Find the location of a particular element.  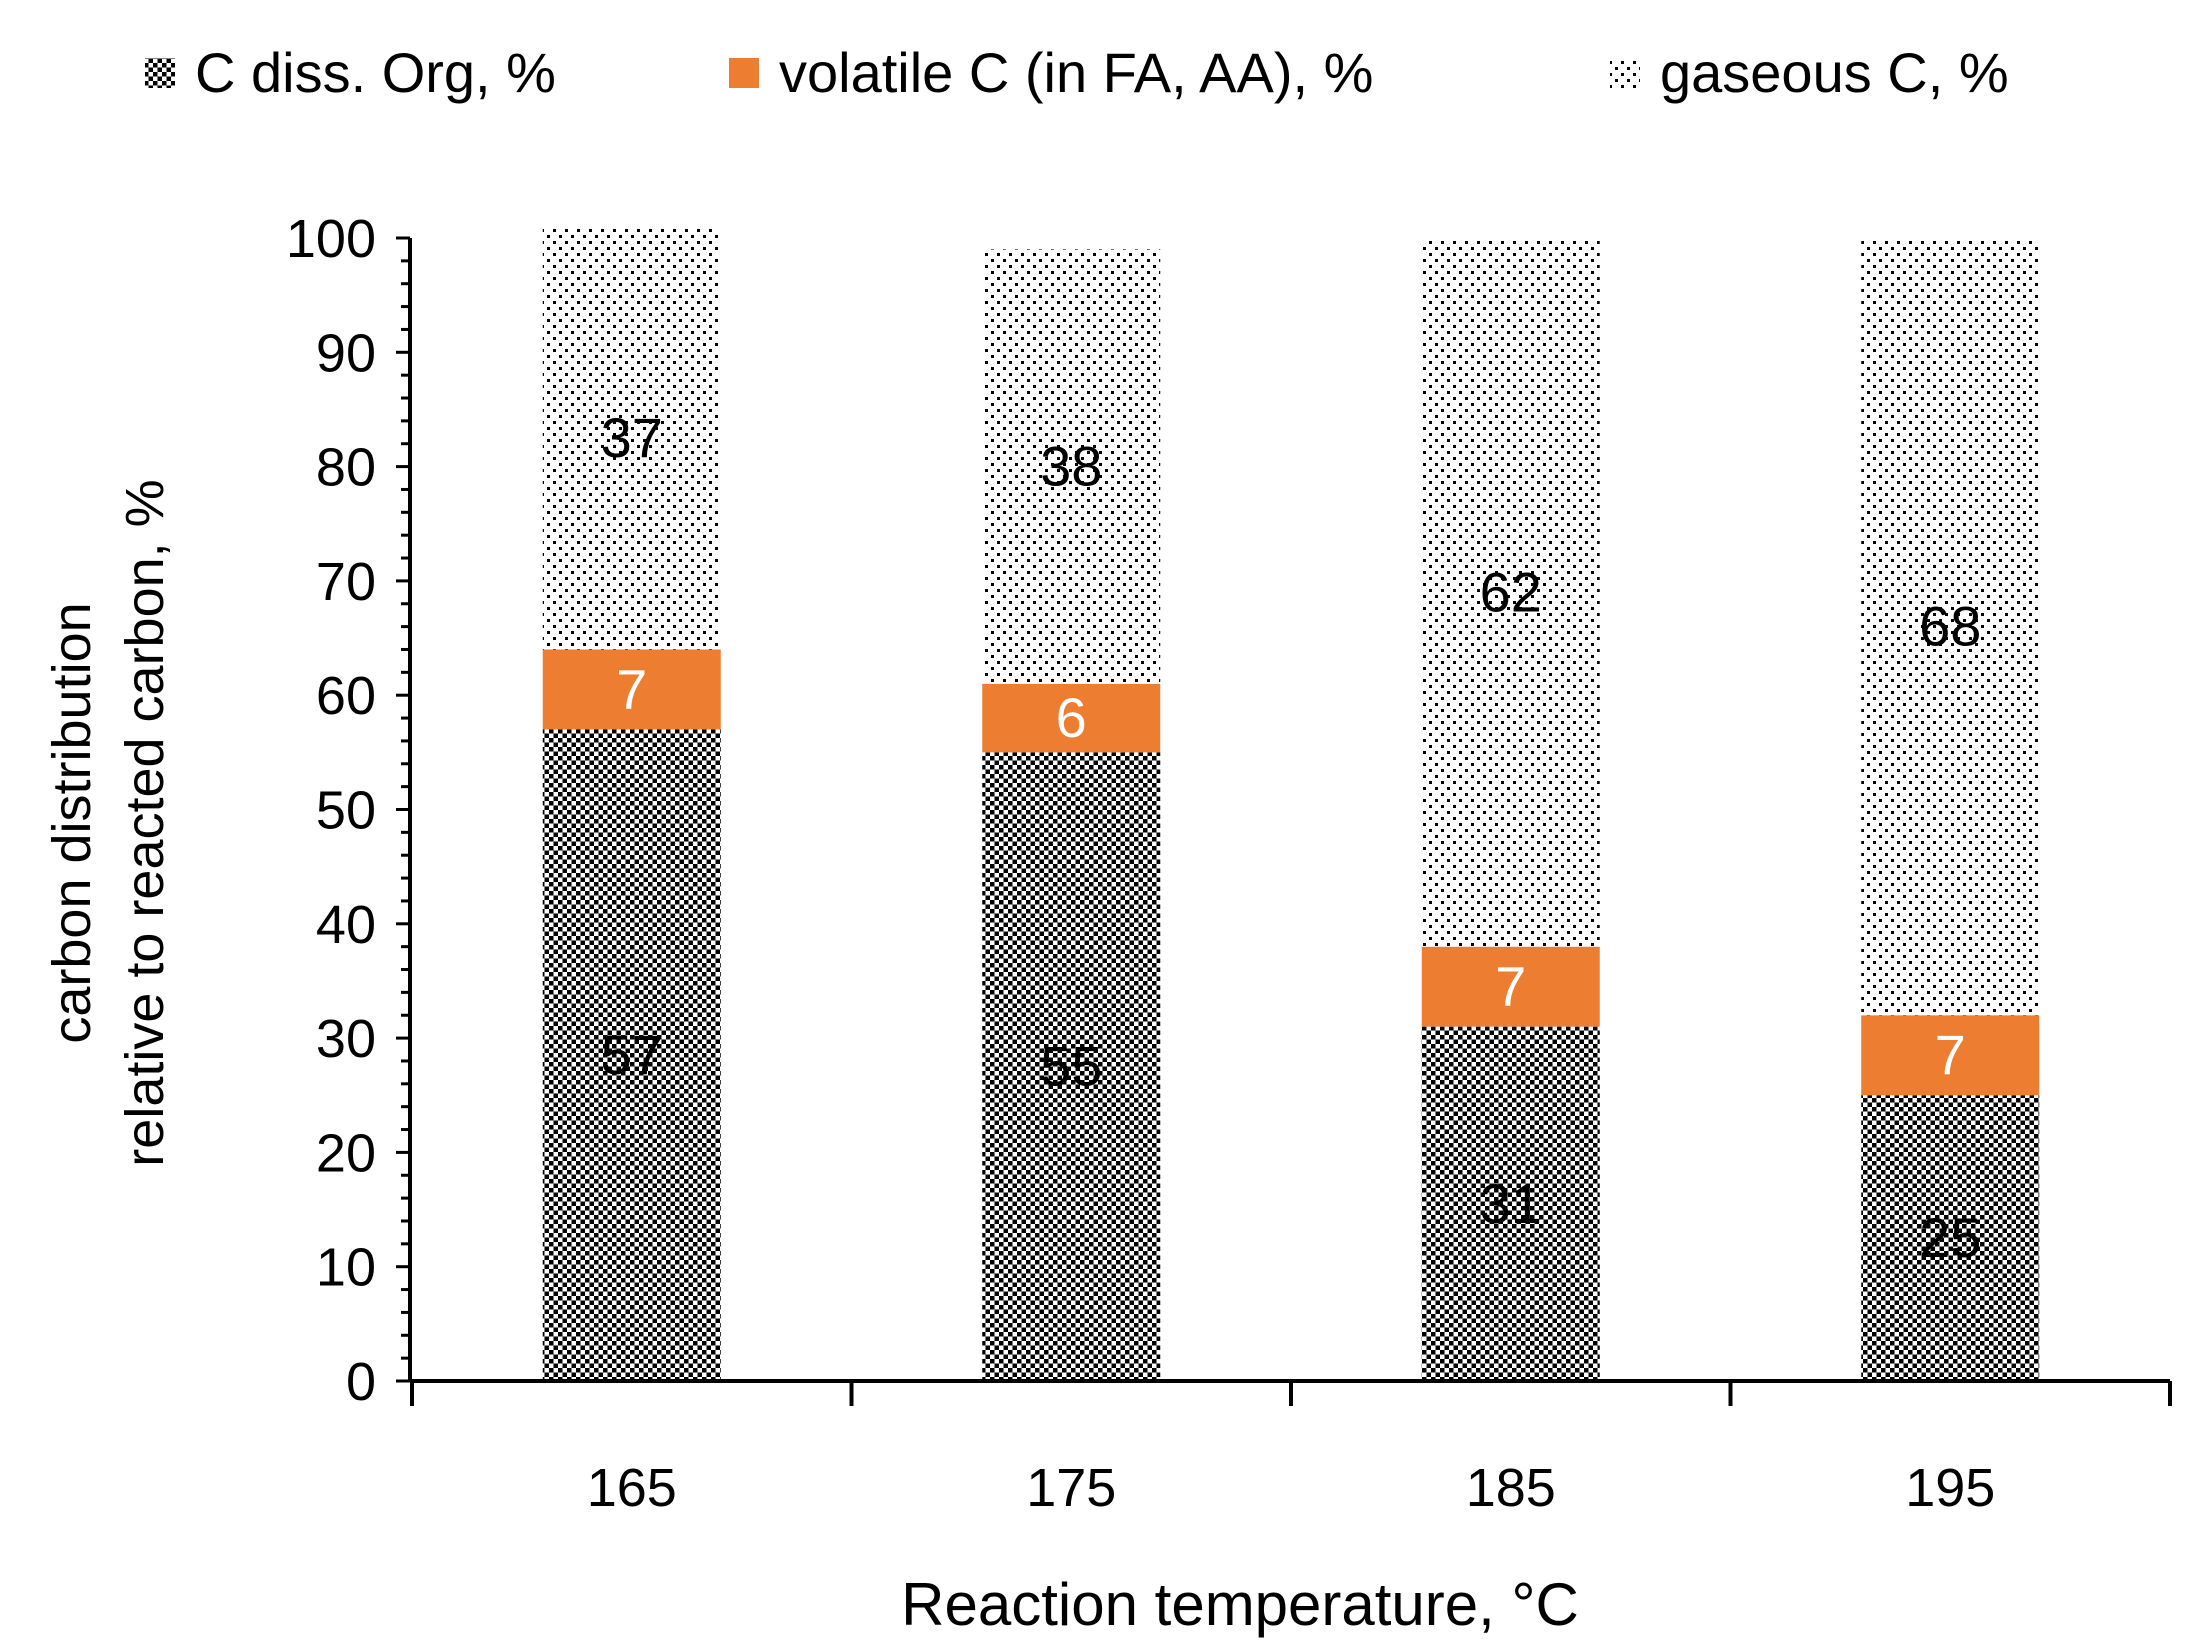

y-tick-label-0: 0 is located at coordinates (361, 1382).